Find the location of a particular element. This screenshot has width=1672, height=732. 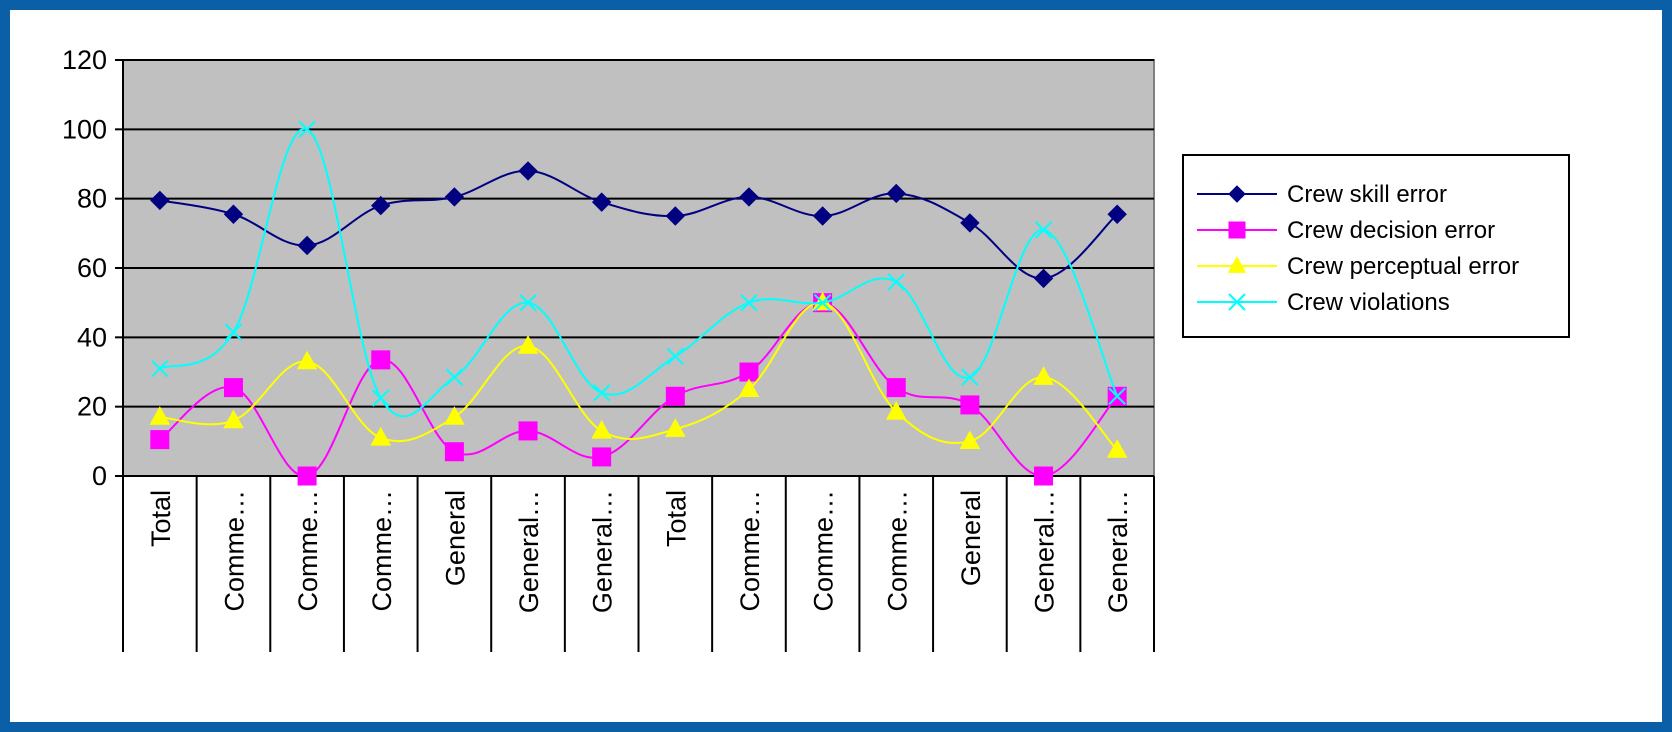

legend-item: Crew violations is located at coordinates (1323, 302).